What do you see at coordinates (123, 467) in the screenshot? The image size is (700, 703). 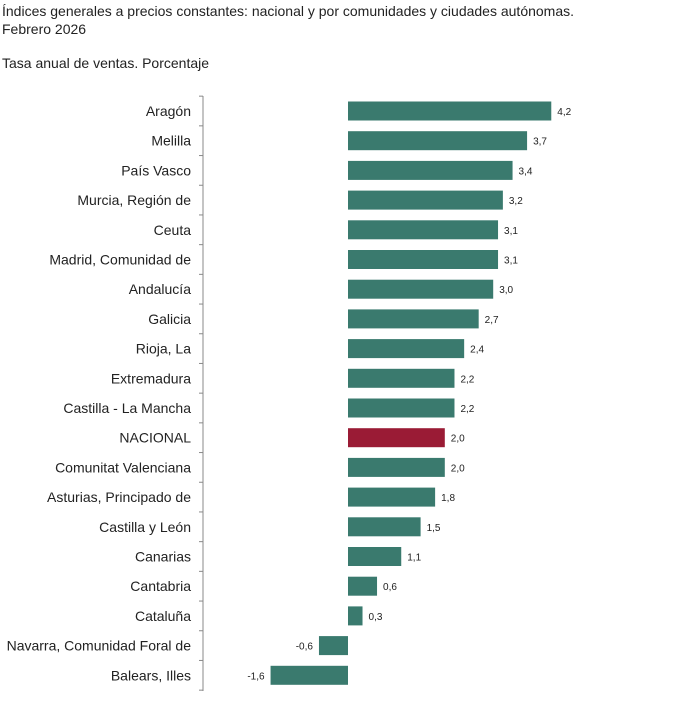 I see `category-label: Comunitat Valenciana` at bounding box center [123, 467].